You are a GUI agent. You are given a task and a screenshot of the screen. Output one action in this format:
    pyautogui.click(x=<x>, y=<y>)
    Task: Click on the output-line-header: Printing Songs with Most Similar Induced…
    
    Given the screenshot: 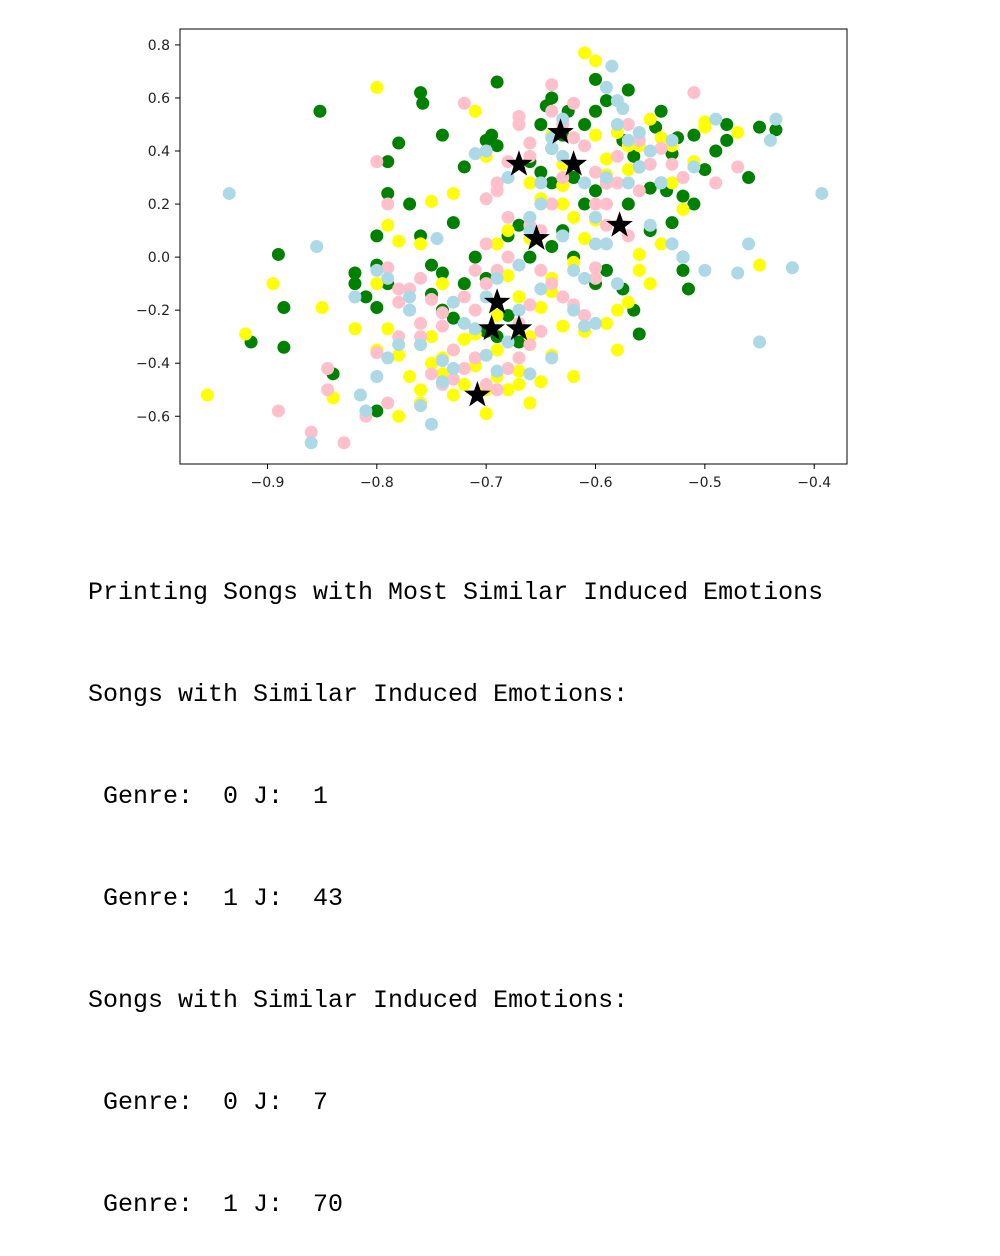 What is the action you would take?
    pyautogui.click(x=456, y=592)
    